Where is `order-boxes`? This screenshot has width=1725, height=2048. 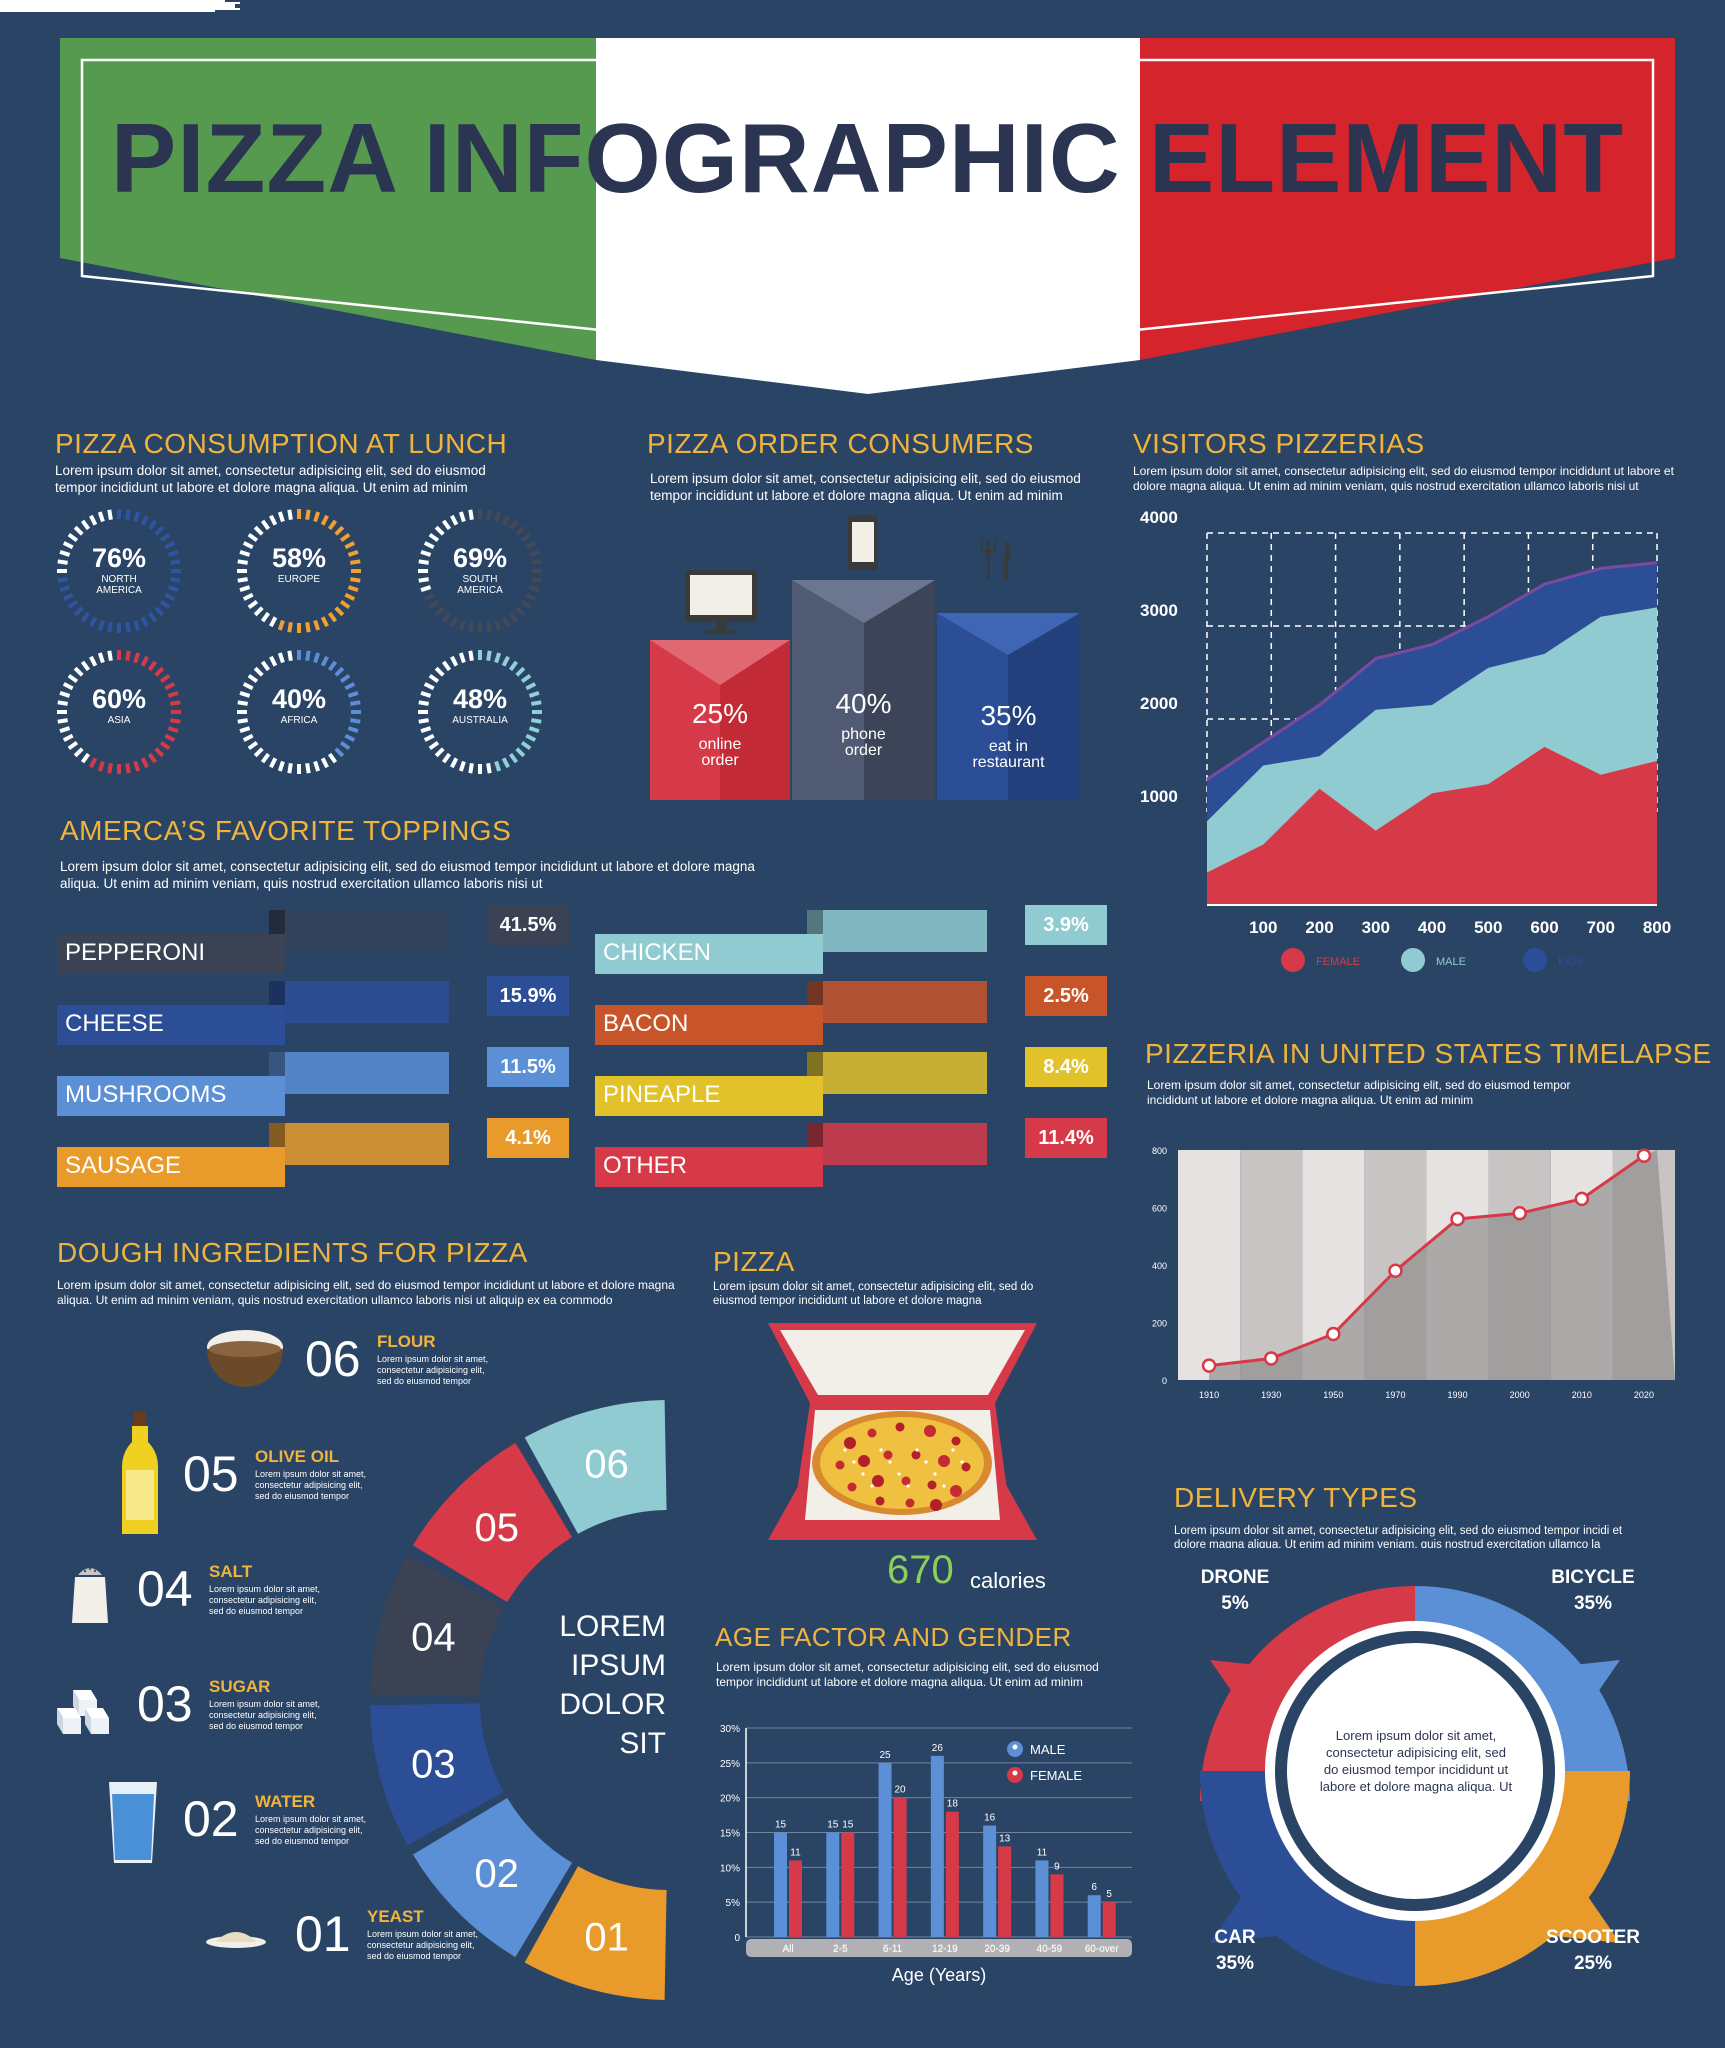 order-boxes is located at coordinates (865, 657).